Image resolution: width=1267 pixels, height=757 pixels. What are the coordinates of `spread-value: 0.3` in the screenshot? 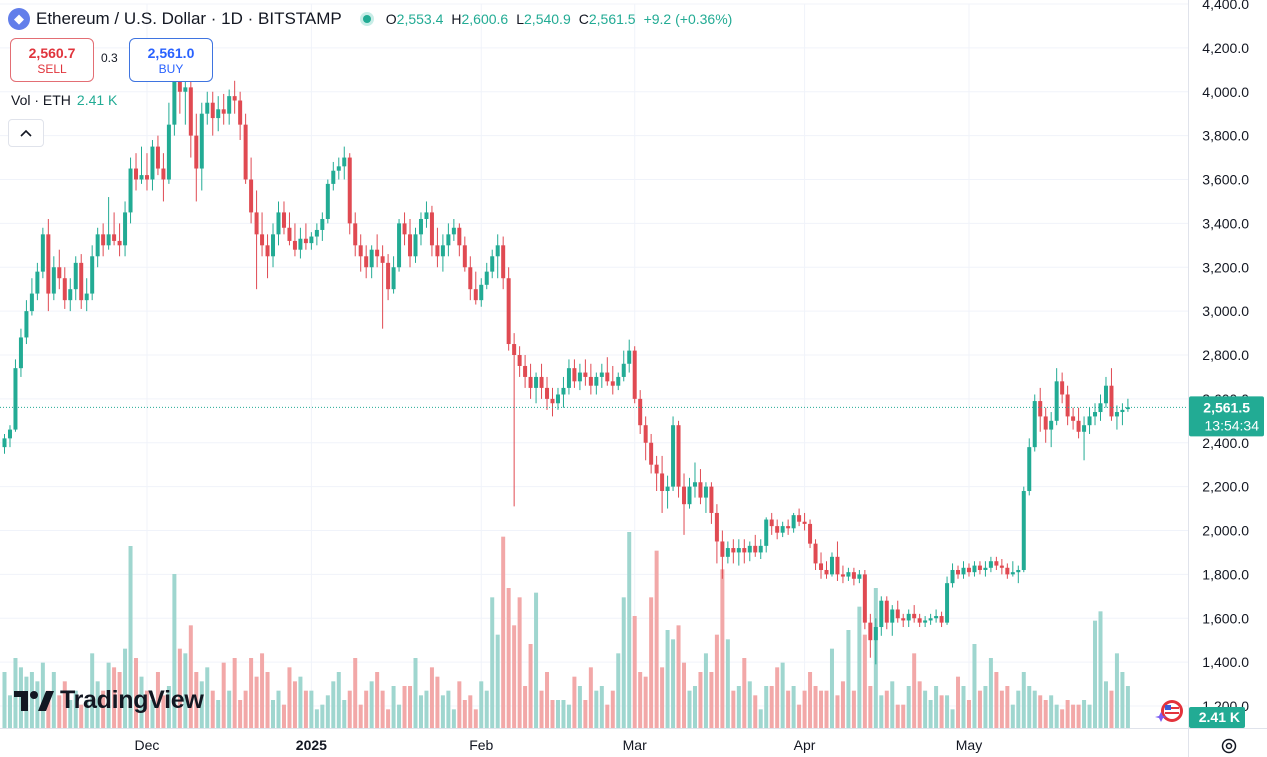 It's located at (109, 58).